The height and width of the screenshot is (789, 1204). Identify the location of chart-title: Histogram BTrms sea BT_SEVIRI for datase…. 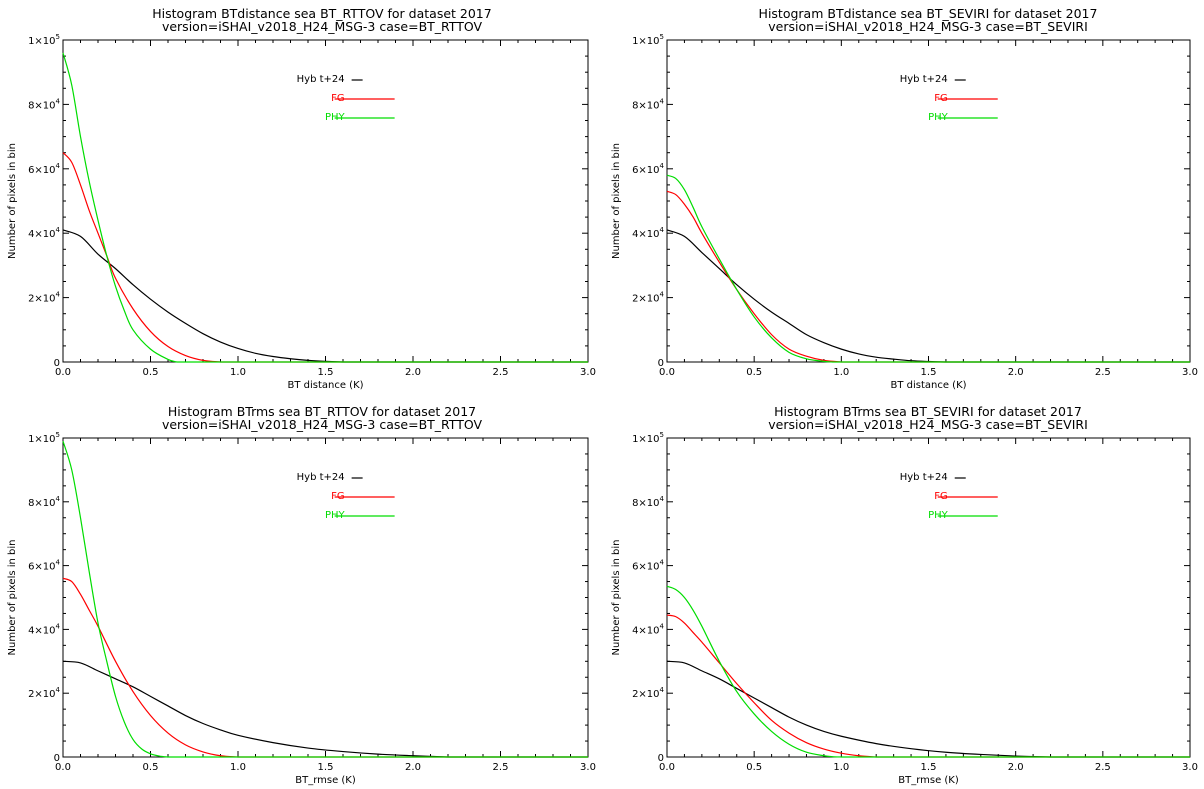
(928, 411).